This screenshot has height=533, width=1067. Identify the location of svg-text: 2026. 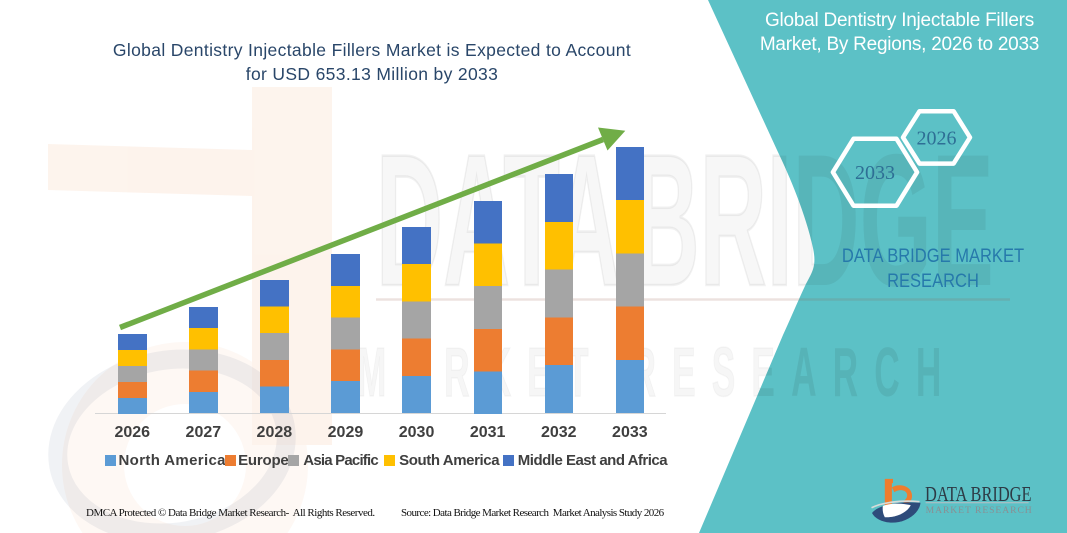
(937, 139).